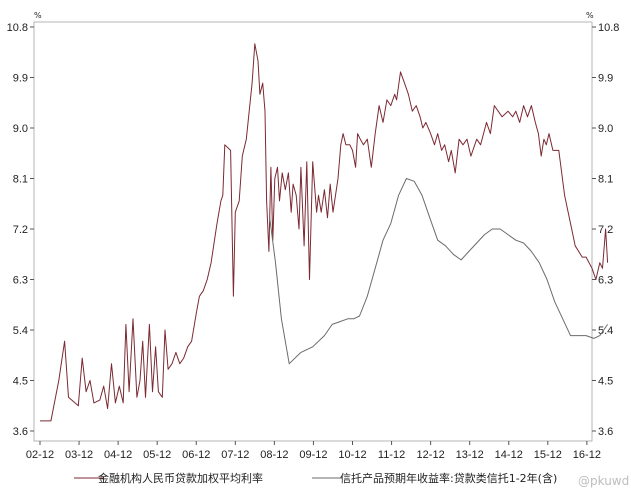  I want to click on y-tick-left-label: 9.9, so click(20, 79).